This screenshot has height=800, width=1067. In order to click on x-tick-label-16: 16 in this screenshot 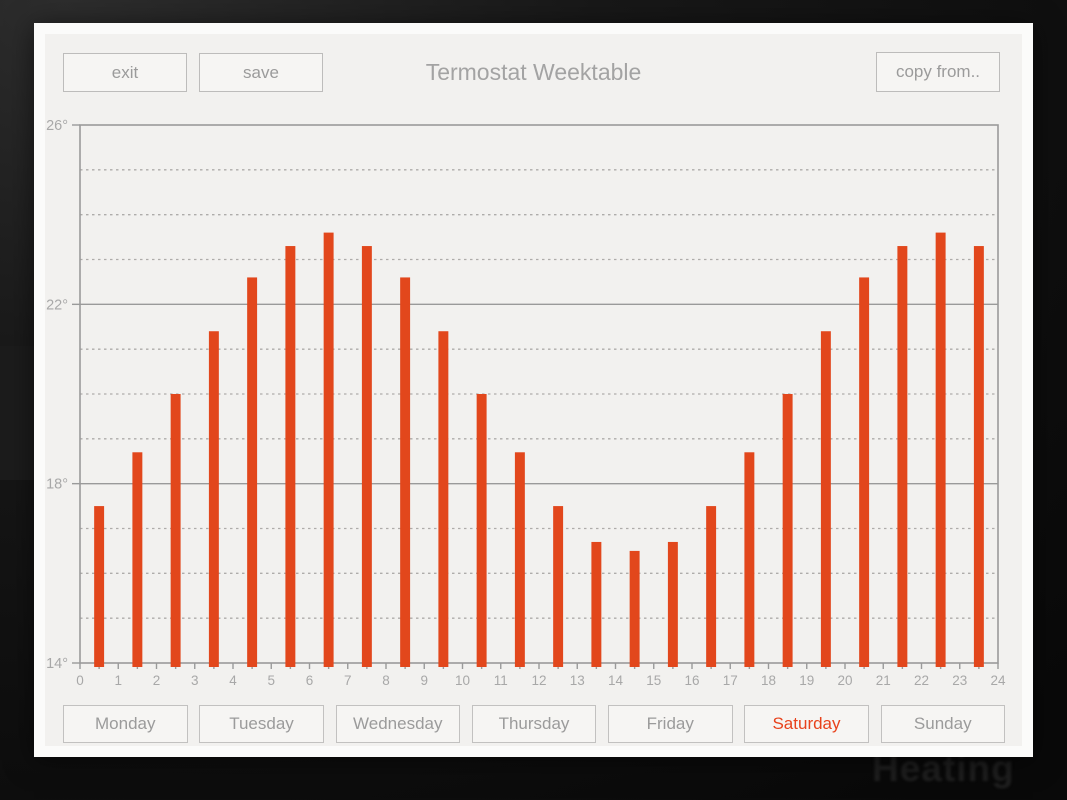, I will do `click(691, 680)`.